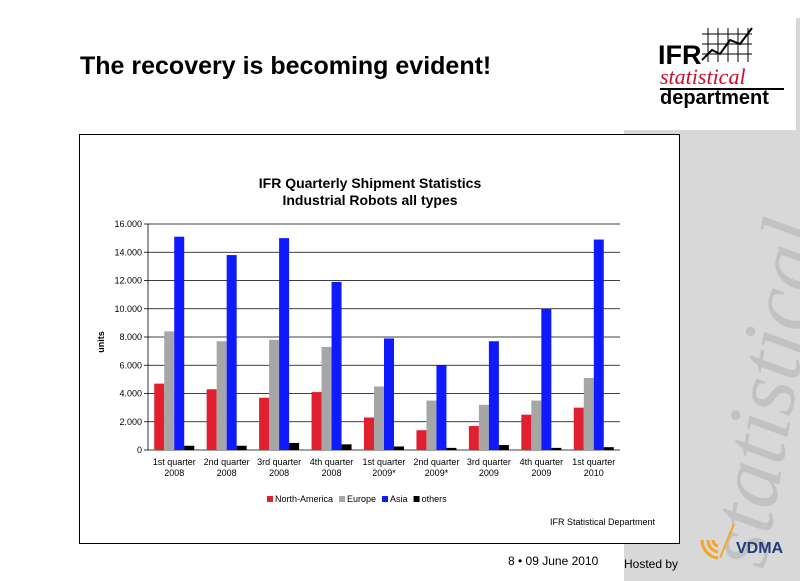 This screenshot has width=800, height=581. What do you see at coordinates (128, 224) in the screenshot?
I see `y-tick-label: 16.000` at bounding box center [128, 224].